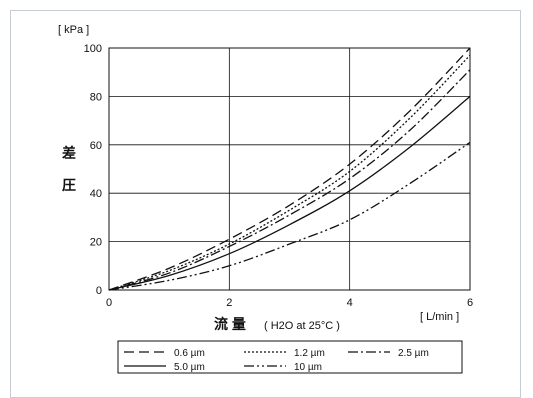 The height and width of the screenshot is (398, 533). Describe the element at coordinates (96, 146) in the screenshot. I see `y-tick-label: 60` at that location.